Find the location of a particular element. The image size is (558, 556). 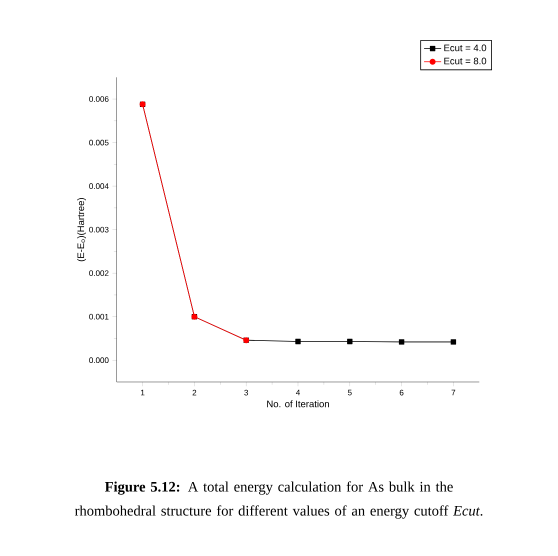

x-axis-title: No. of Iteration is located at coordinates (298, 404).